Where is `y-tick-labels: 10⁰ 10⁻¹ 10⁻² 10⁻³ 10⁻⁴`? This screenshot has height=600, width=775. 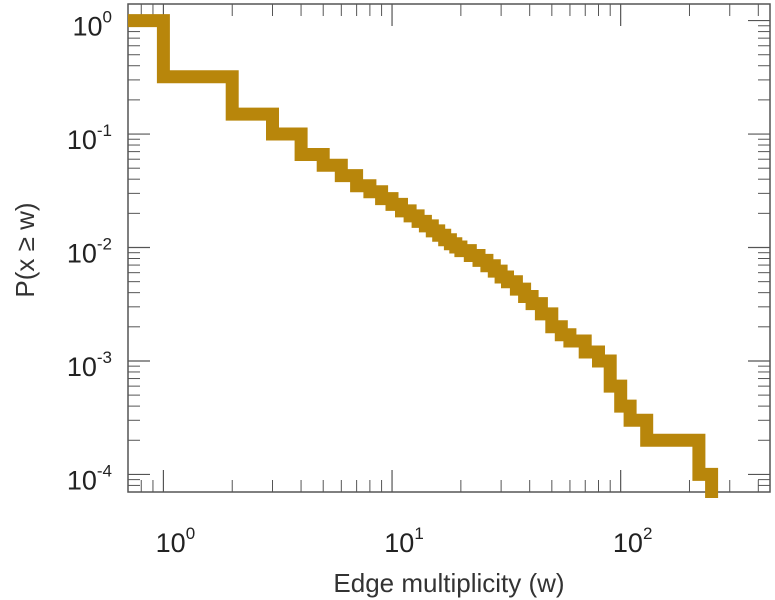 y-tick-labels: 10⁰ 10⁻¹ 10⁻² 10⁻³ 10⁻⁴ is located at coordinates (89, 252).